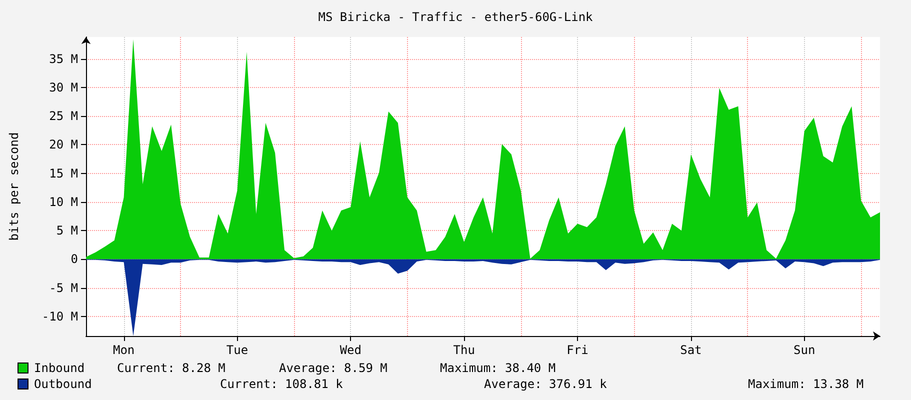 The image size is (911, 400). What do you see at coordinates (59, 368) in the screenshot?
I see `legend-label: Inbound` at bounding box center [59, 368].